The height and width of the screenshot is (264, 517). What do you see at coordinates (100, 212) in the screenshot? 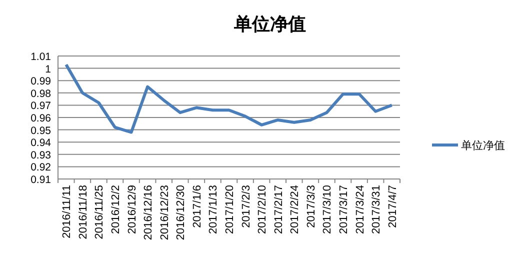
I see `xtick: 2016/11/25` at bounding box center [100, 212].